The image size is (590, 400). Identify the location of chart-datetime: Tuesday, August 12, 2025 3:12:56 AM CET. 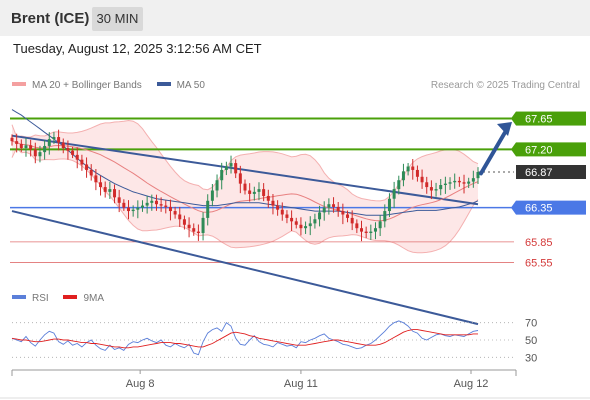
(137, 48).